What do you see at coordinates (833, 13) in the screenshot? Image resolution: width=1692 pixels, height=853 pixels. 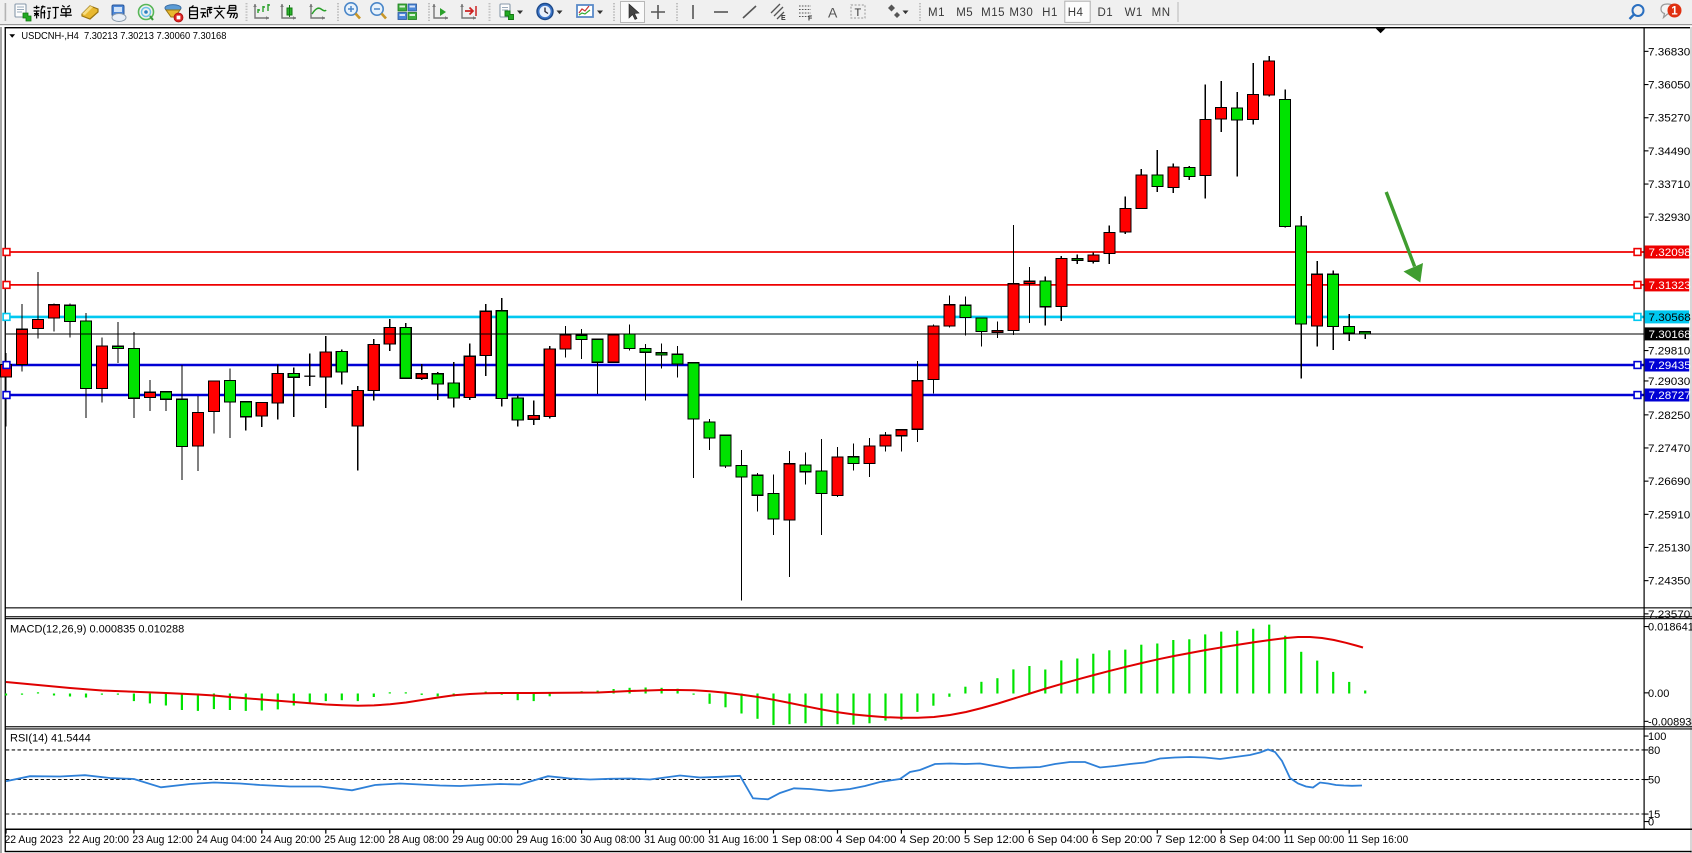 I see `svg-text: A` at bounding box center [833, 13].